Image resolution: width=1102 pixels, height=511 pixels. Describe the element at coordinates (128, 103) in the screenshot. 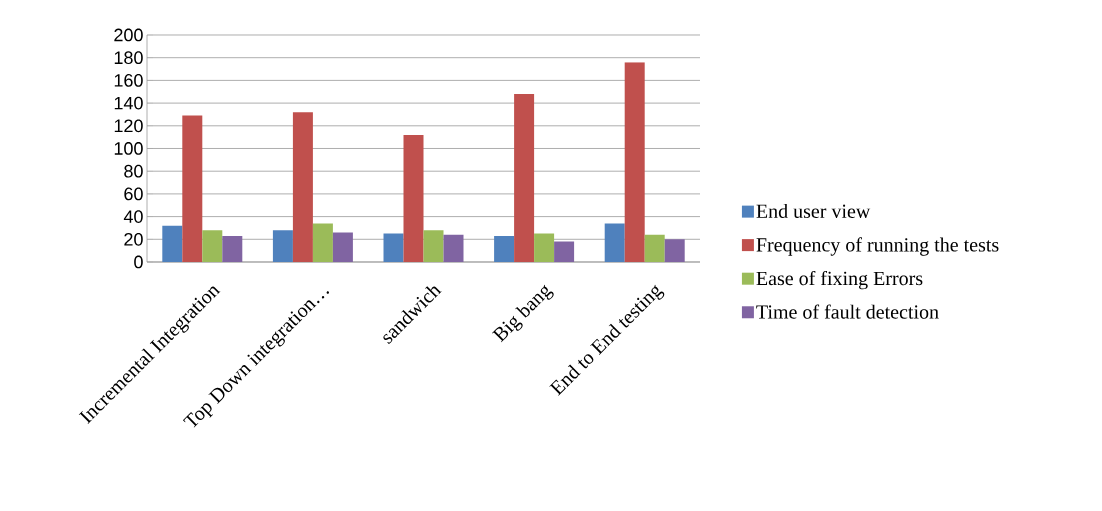

I see `y-tick-label: 140` at that location.